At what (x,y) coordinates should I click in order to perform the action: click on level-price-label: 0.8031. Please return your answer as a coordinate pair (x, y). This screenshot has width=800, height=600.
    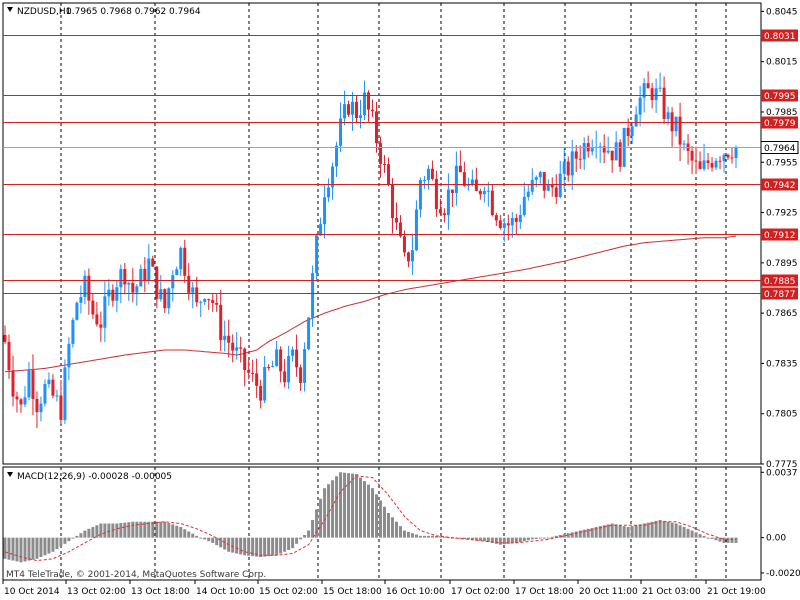
    Looking at the image, I should click on (780, 37).